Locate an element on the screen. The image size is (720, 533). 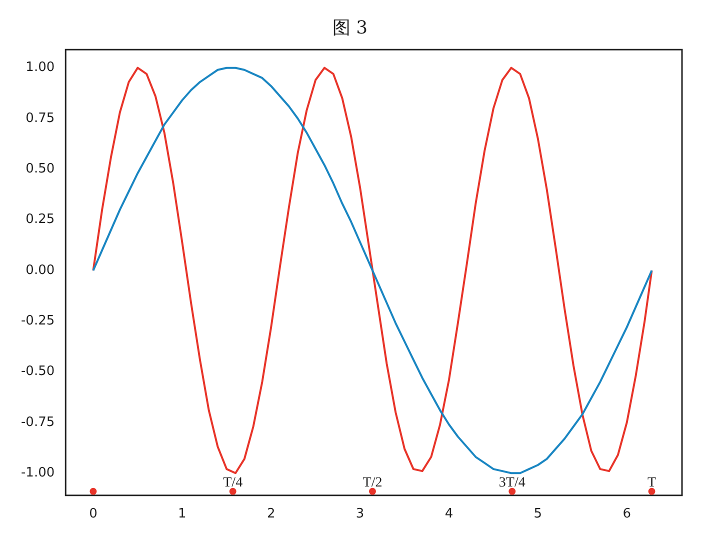
y-tick-label: -0.50 is located at coordinates (37, 372).